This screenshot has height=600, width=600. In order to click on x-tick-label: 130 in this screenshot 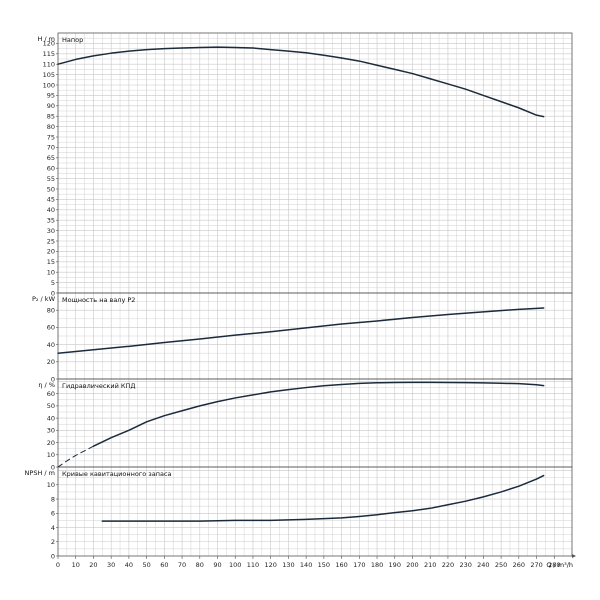, I will do `click(288, 565)`.